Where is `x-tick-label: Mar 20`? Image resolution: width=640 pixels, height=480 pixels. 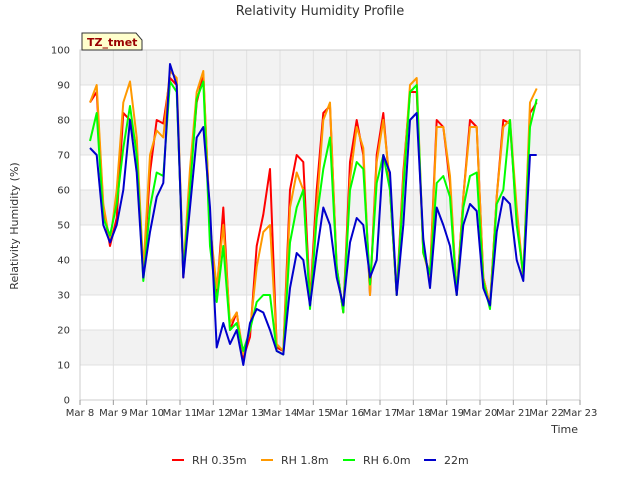
x-tick-label: Mar 20 is located at coordinates (480, 413).